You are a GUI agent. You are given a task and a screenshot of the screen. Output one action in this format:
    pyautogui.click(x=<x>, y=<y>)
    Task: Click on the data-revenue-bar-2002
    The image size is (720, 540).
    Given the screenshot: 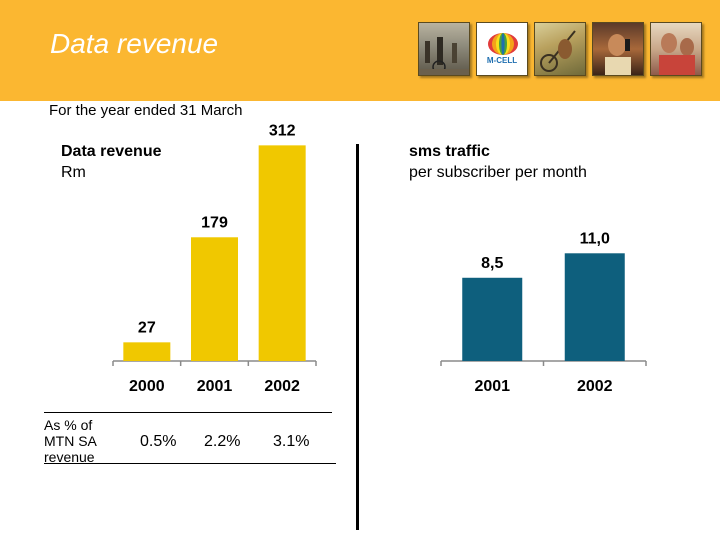 What is the action you would take?
    pyautogui.click(x=282, y=253)
    